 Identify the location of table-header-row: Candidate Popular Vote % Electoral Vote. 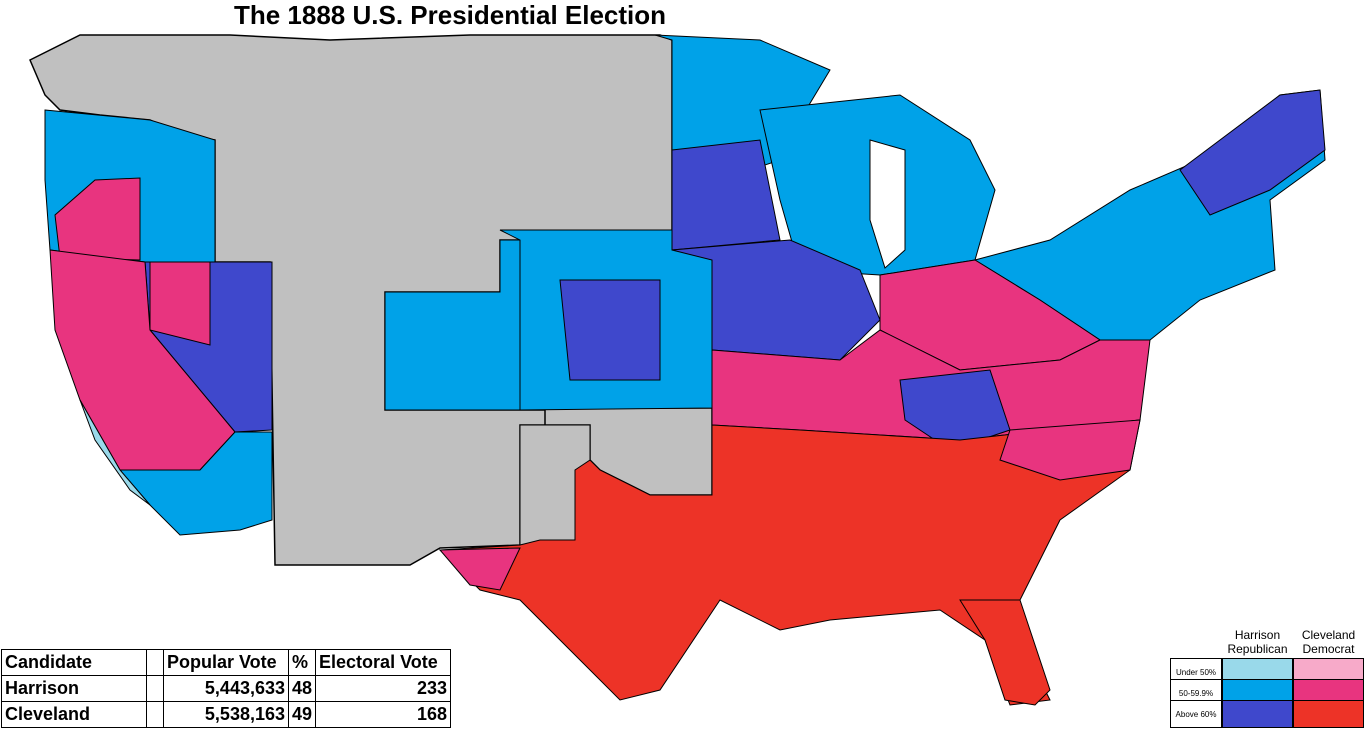
(226, 662).